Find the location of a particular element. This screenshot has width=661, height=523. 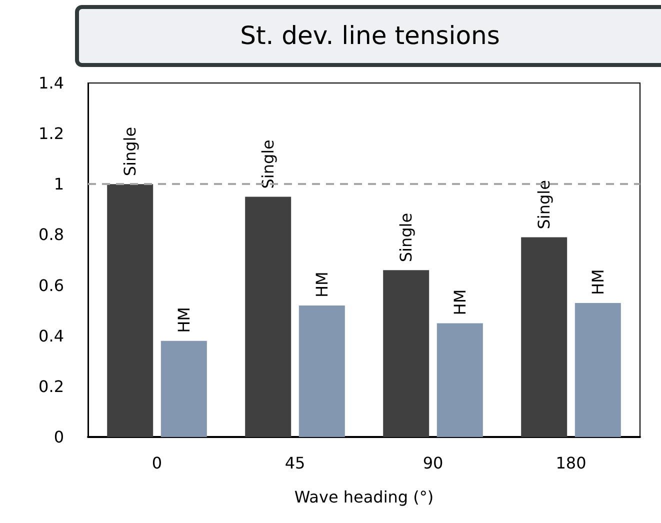

y-tick-label: 1.4 is located at coordinates (51, 83).